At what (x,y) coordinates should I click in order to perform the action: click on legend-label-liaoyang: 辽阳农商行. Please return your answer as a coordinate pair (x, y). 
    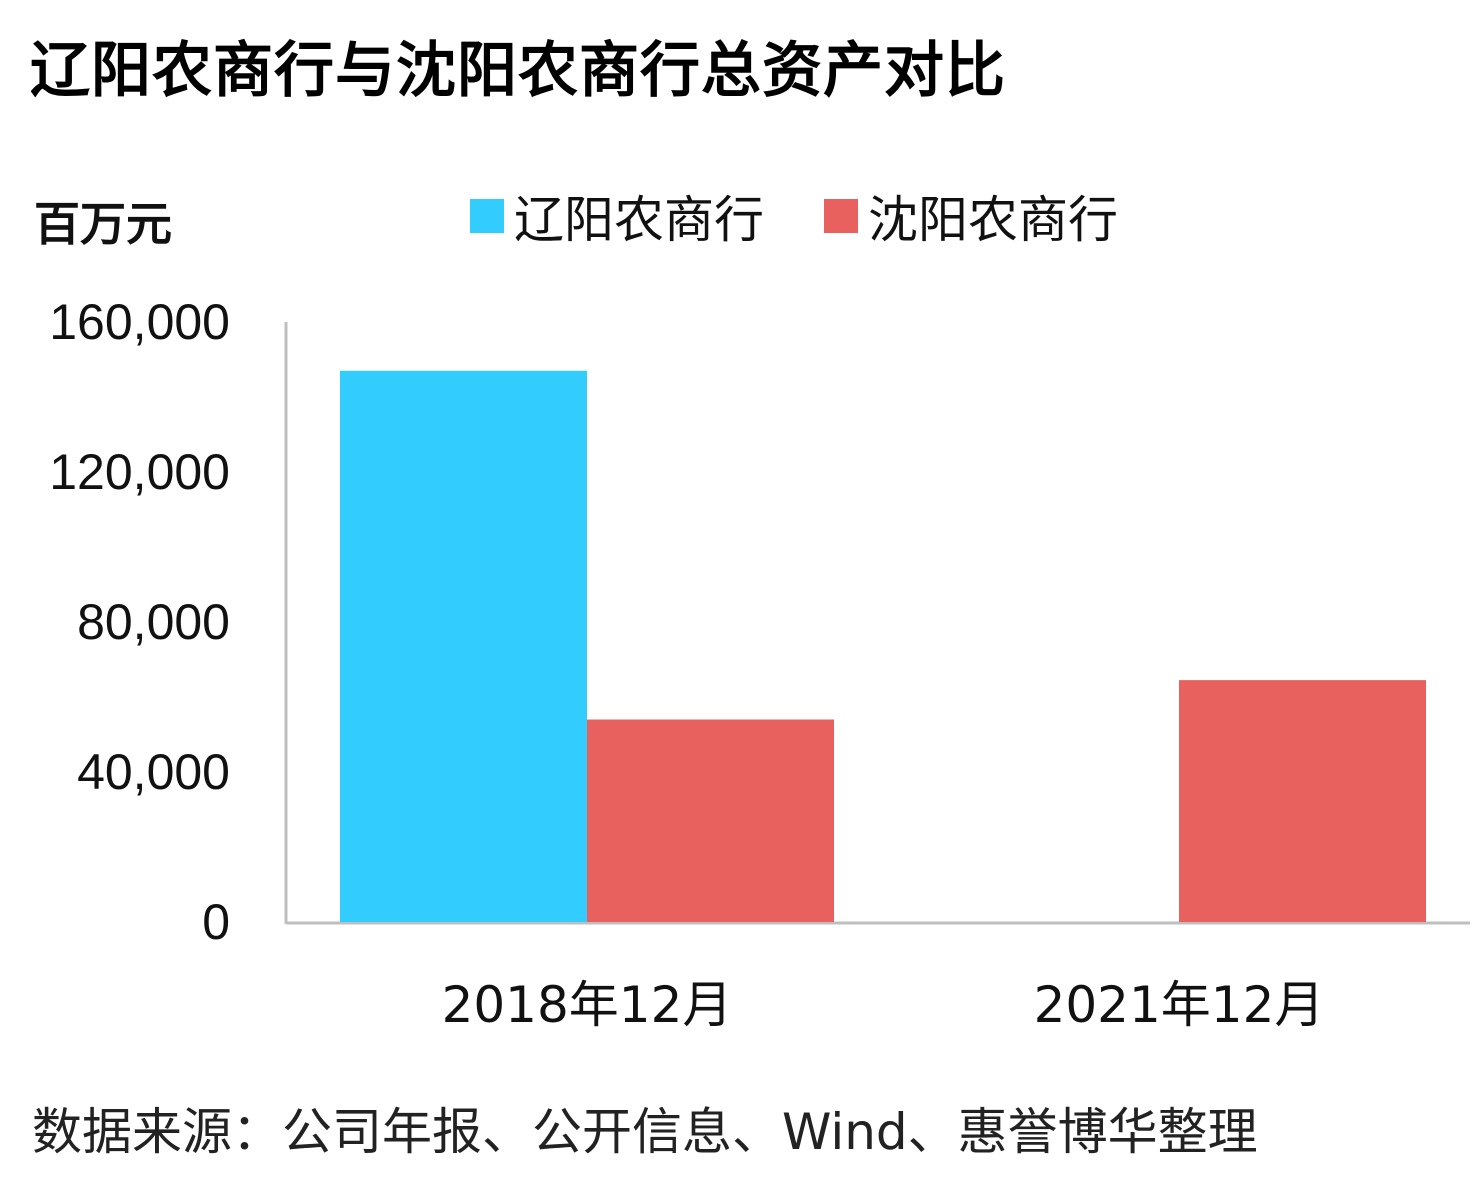
    Looking at the image, I should click on (639, 220).